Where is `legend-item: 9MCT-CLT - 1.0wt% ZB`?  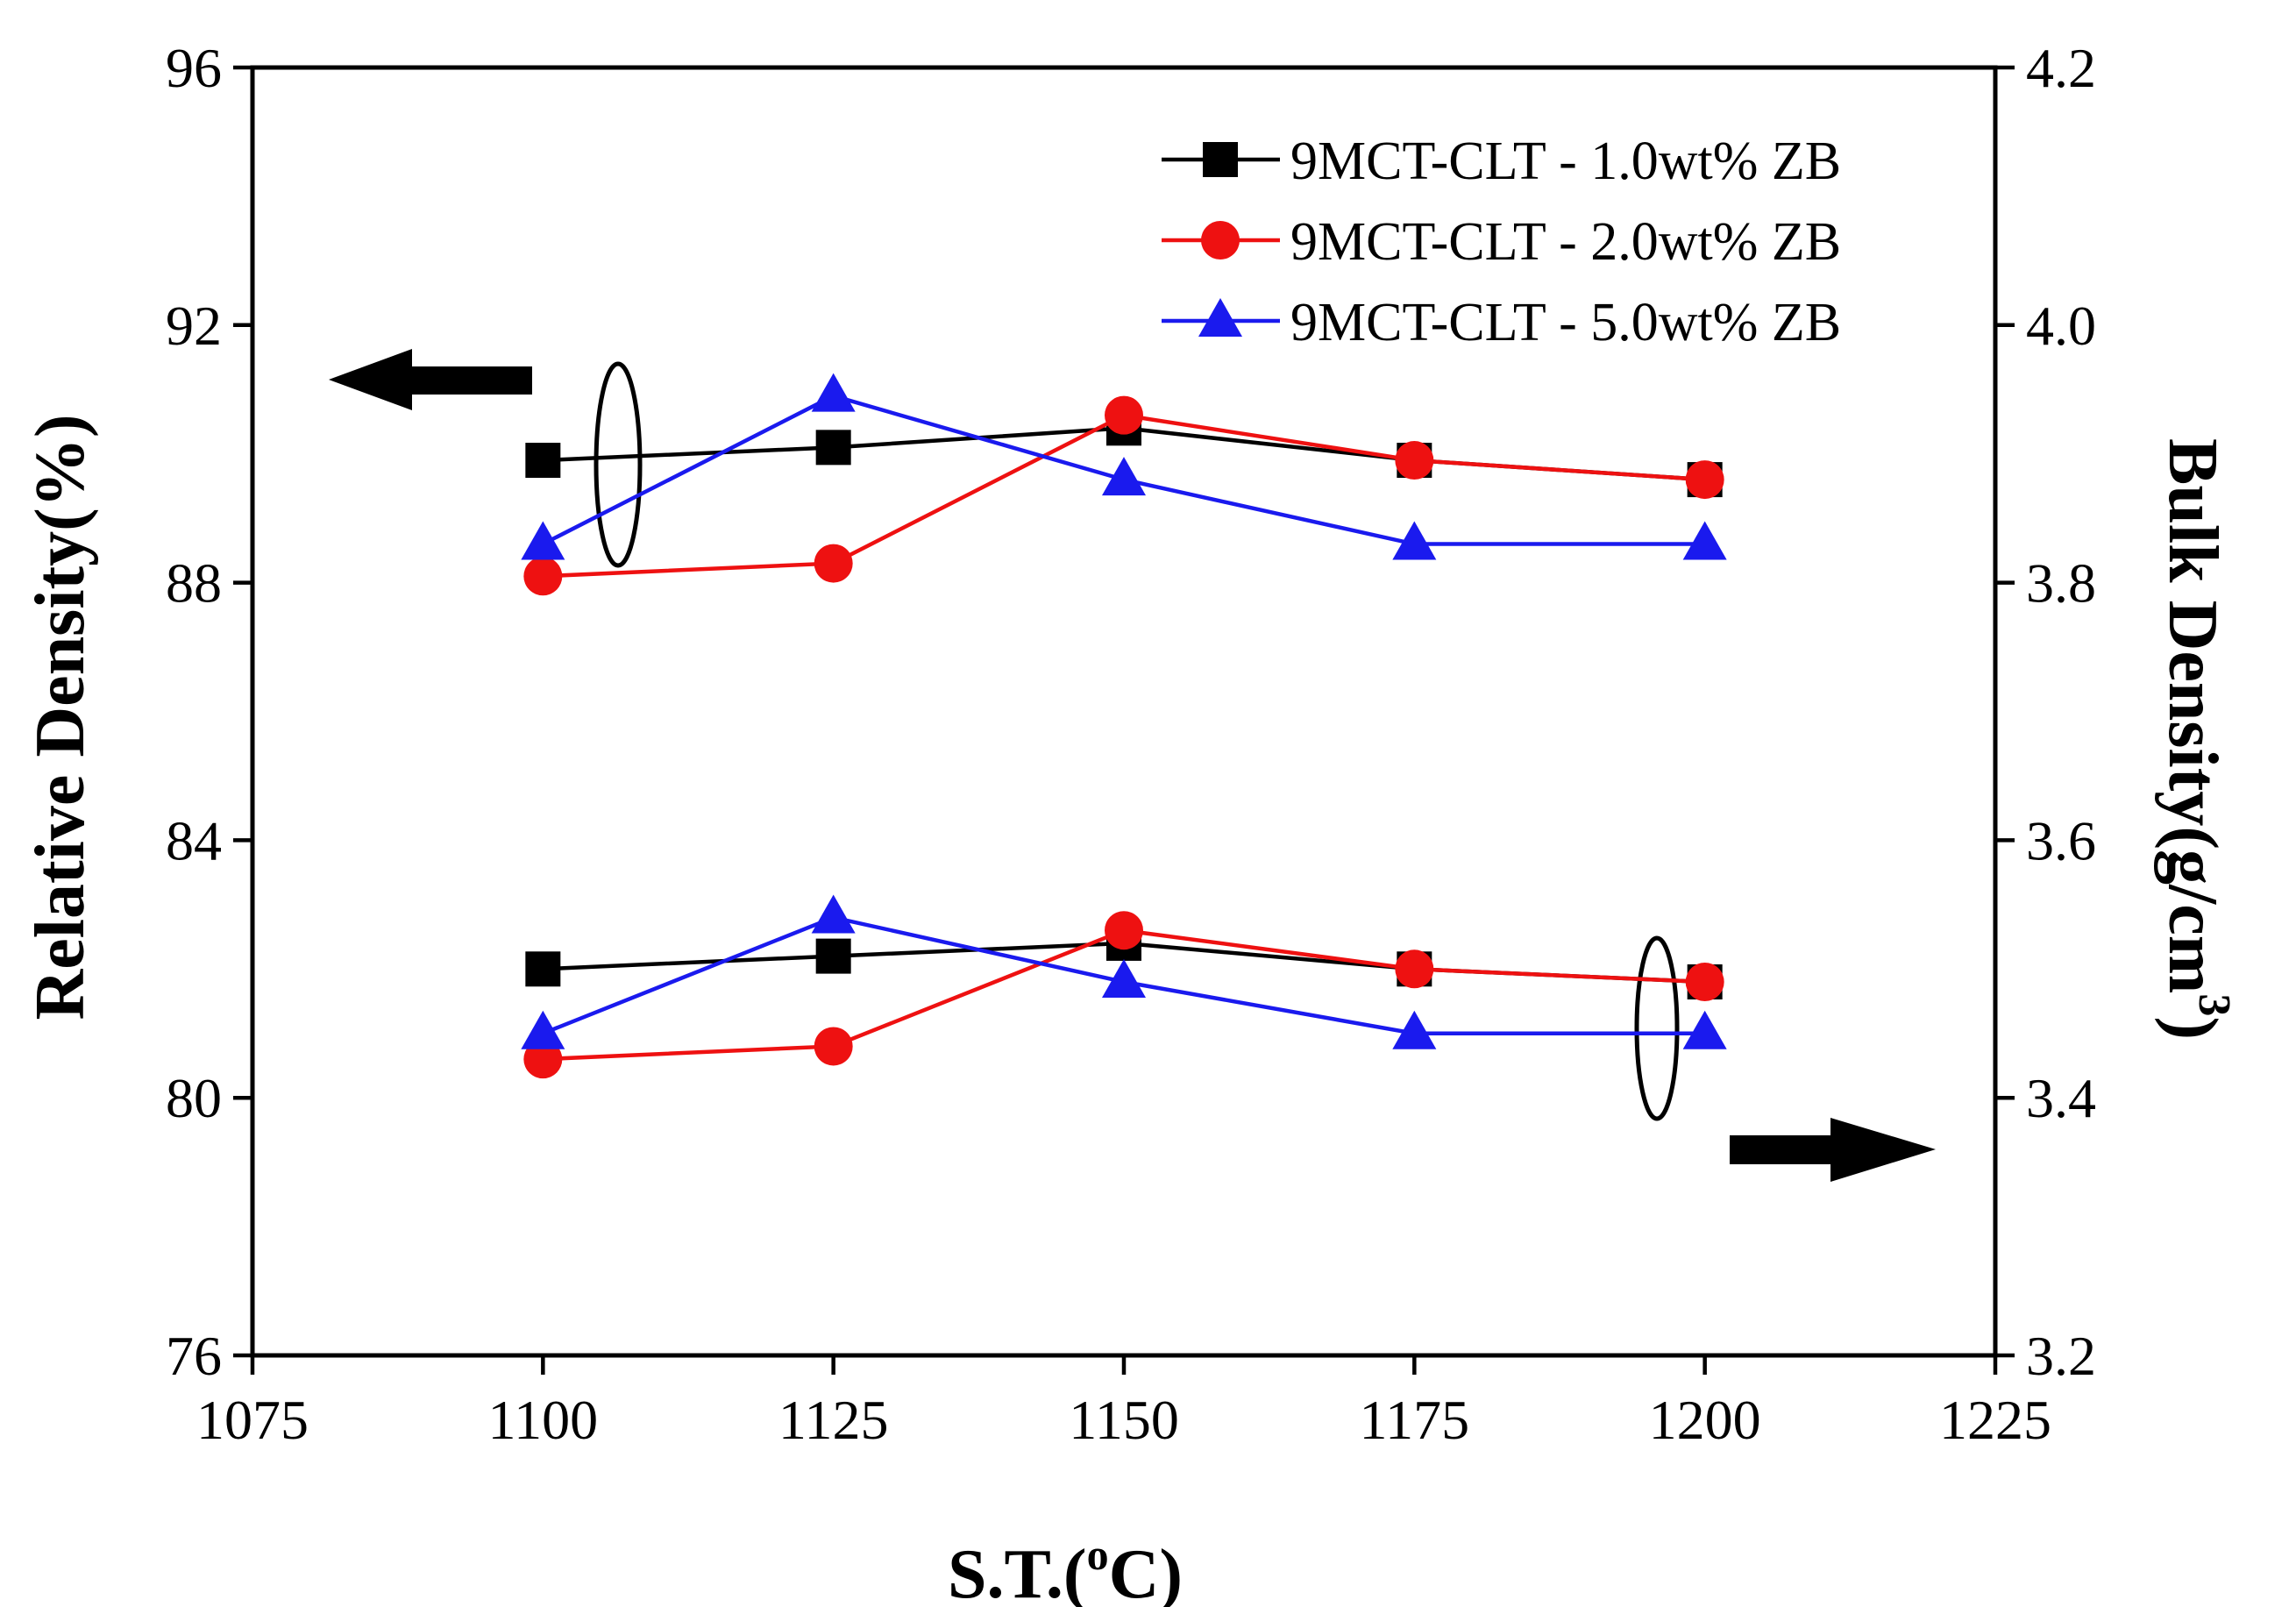 legend-item: 9MCT-CLT - 1.0wt% ZB is located at coordinates (1501, 161).